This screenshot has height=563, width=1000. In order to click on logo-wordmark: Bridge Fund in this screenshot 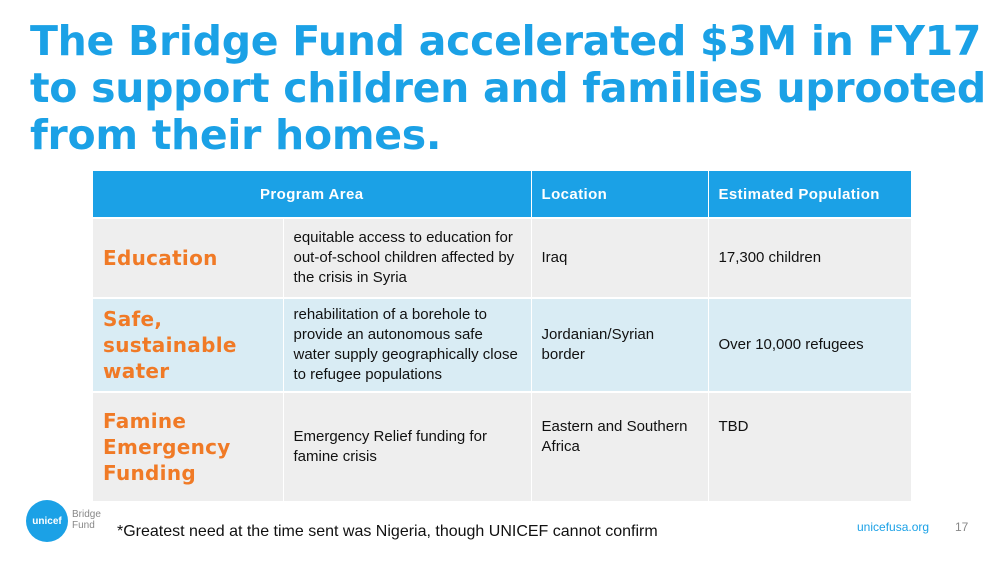, I will do `click(86, 520)`.